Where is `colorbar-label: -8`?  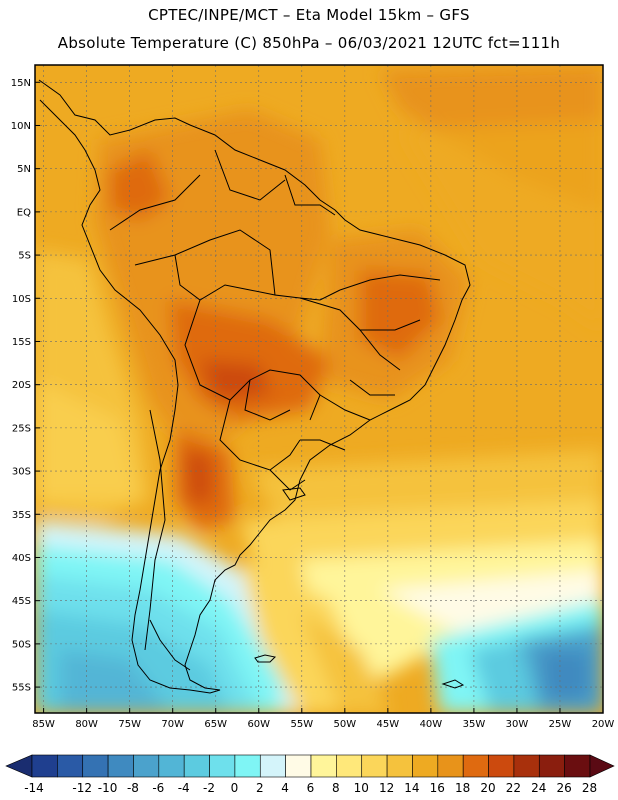
colorbar-label: -8 is located at coordinates (133, 788).